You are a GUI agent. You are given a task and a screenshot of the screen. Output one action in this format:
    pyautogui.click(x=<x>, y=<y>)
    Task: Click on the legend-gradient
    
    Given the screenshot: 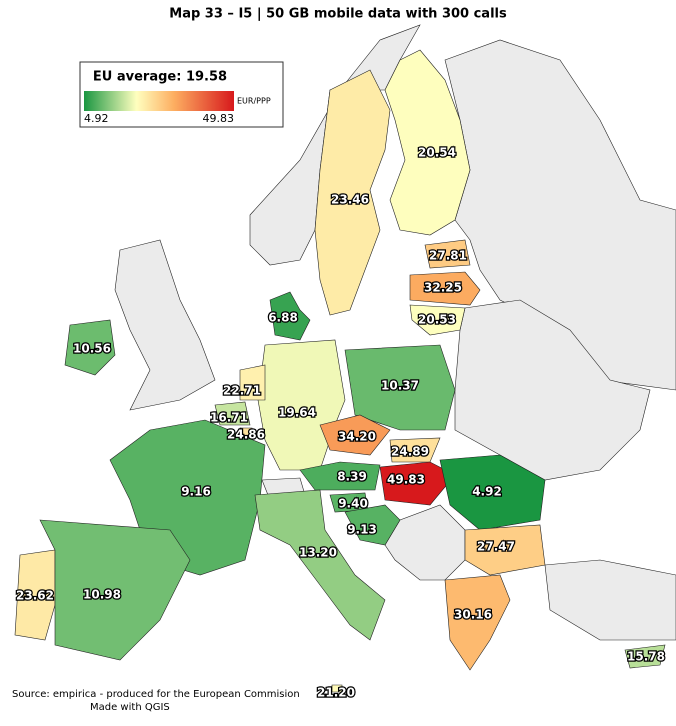 What is the action you would take?
    pyautogui.click(x=159, y=101)
    